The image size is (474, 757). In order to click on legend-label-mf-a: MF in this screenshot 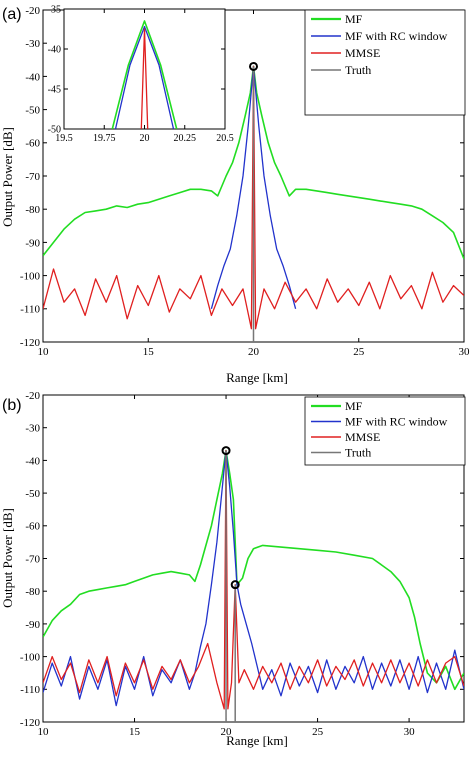, I will do `click(354, 19)`.